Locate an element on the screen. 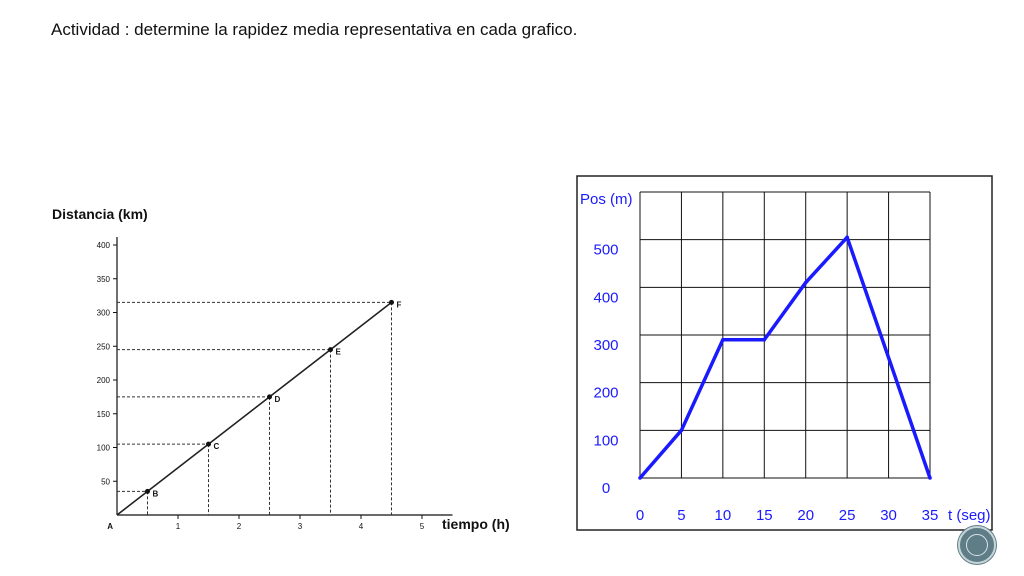 This screenshot has height=576, width=1024. y-axis-title: Distancia (km) is located at coordinates (100, 214).